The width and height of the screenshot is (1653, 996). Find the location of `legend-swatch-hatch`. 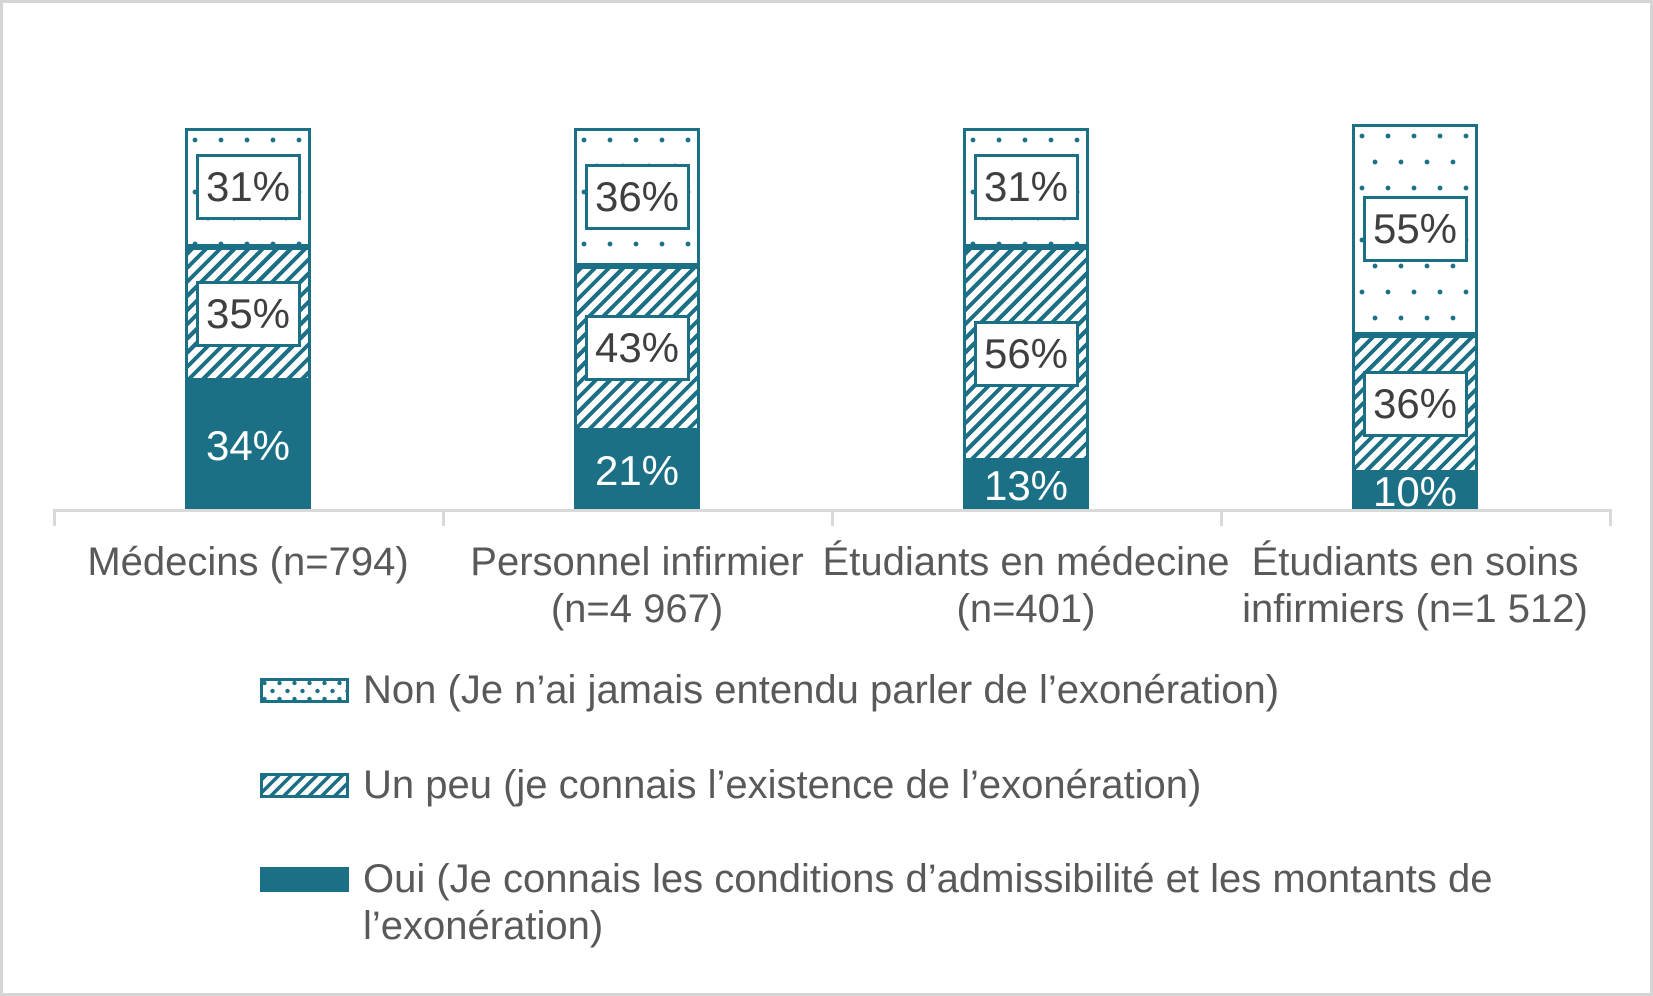

legend-swatch-hatch is located at coordinates (304, 785).